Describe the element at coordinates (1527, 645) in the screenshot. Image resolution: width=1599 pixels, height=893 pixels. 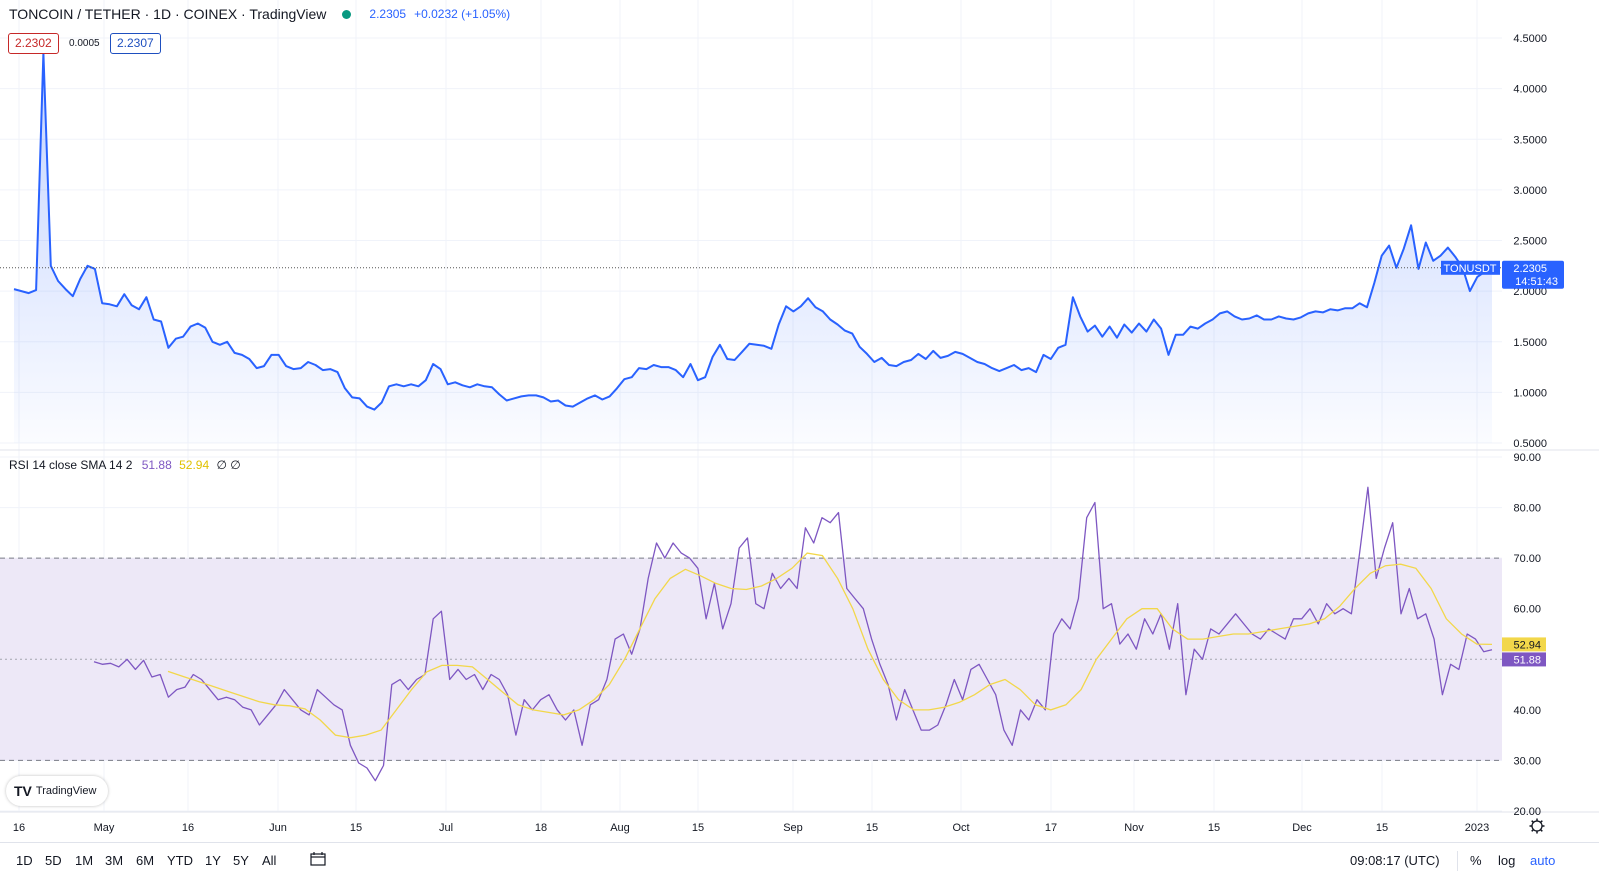
I see `sma-axis-tag-value: 52.94` at that location.